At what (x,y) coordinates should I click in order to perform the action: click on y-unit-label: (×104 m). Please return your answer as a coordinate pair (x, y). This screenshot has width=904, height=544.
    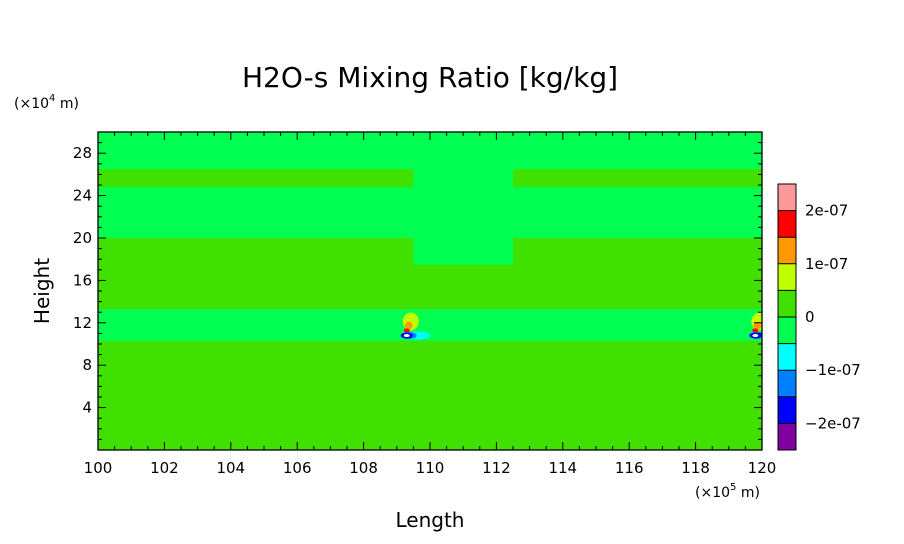
    Looking at the image, I should click on (46, 102).